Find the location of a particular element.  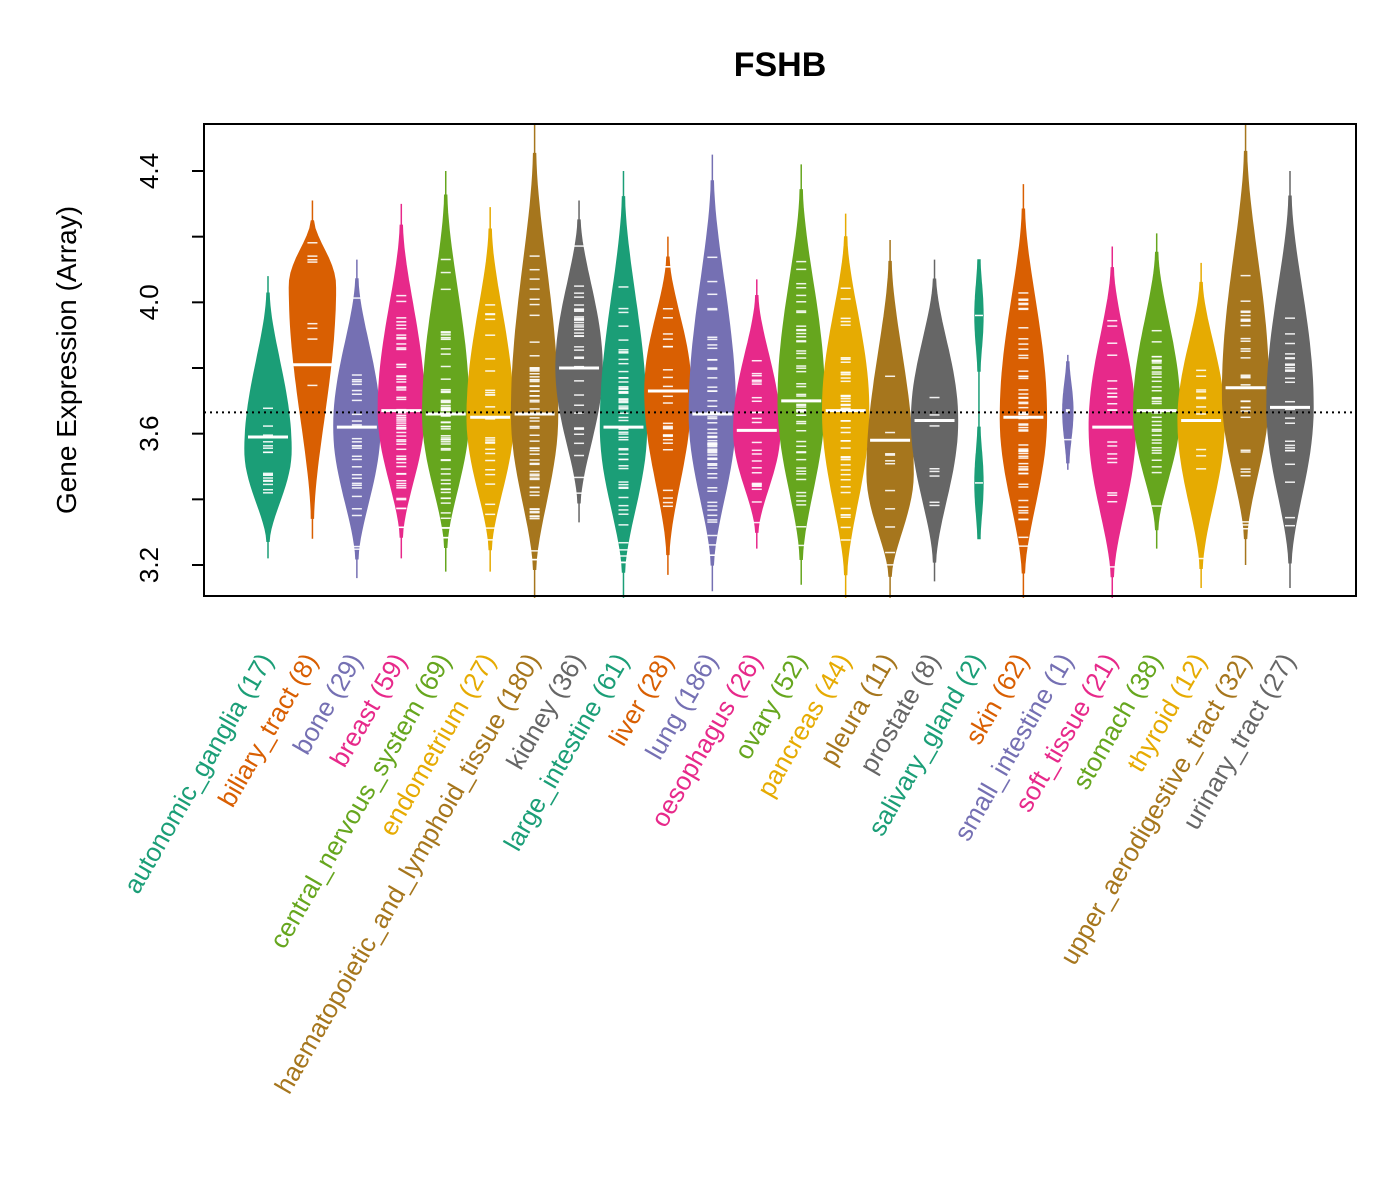

violin-endometrium is located at coordinates (490, 389).